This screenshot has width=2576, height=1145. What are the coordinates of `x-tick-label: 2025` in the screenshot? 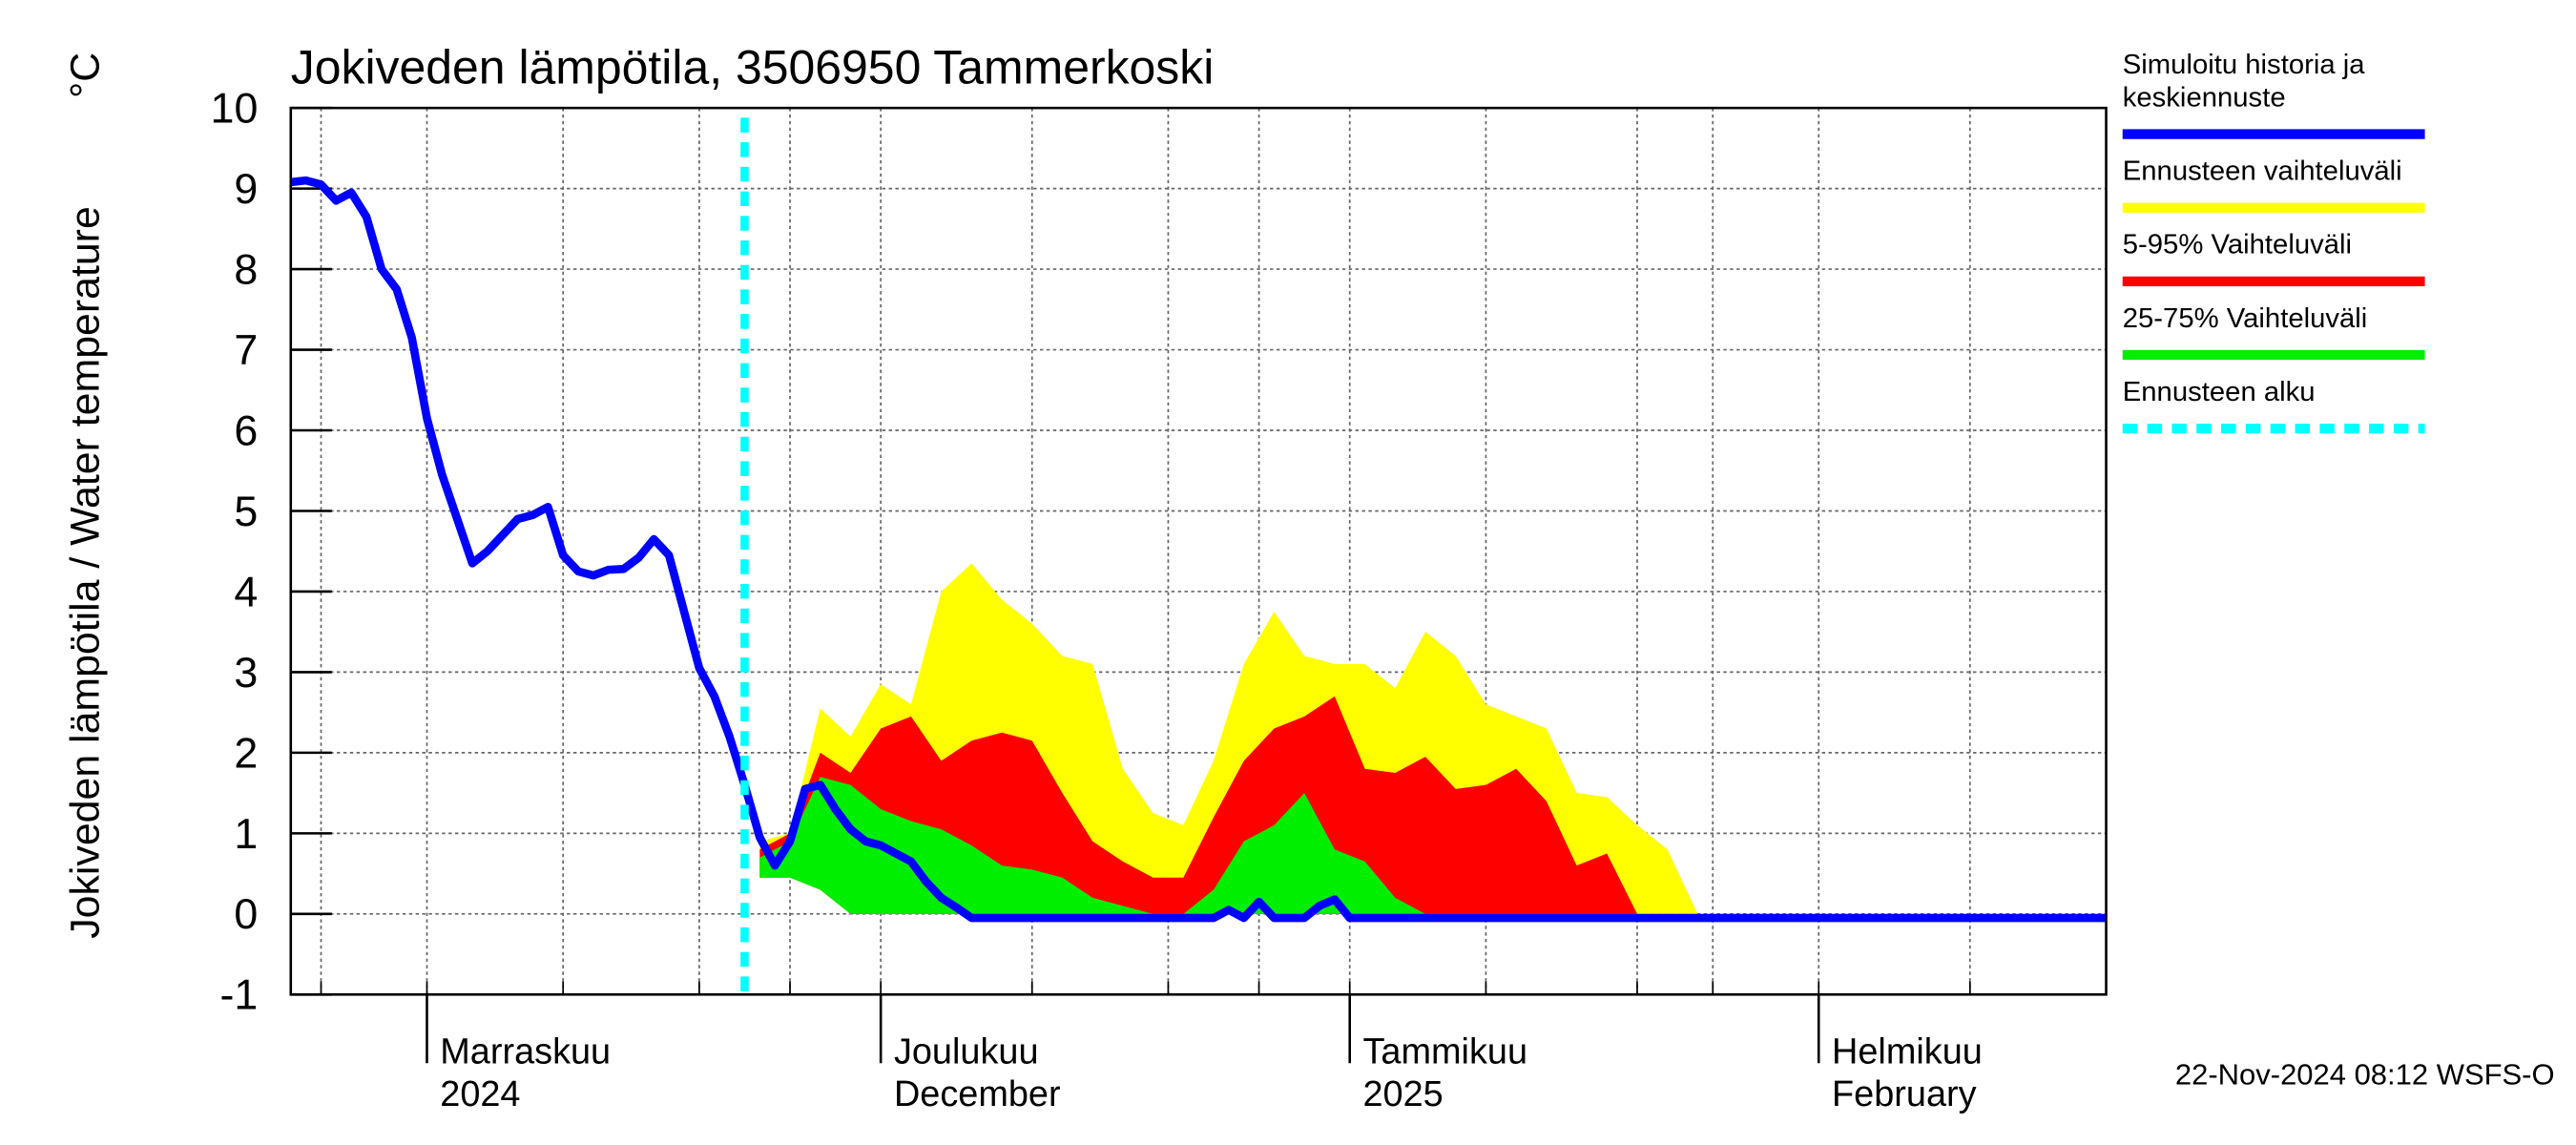 It's located at (1402, 1094).